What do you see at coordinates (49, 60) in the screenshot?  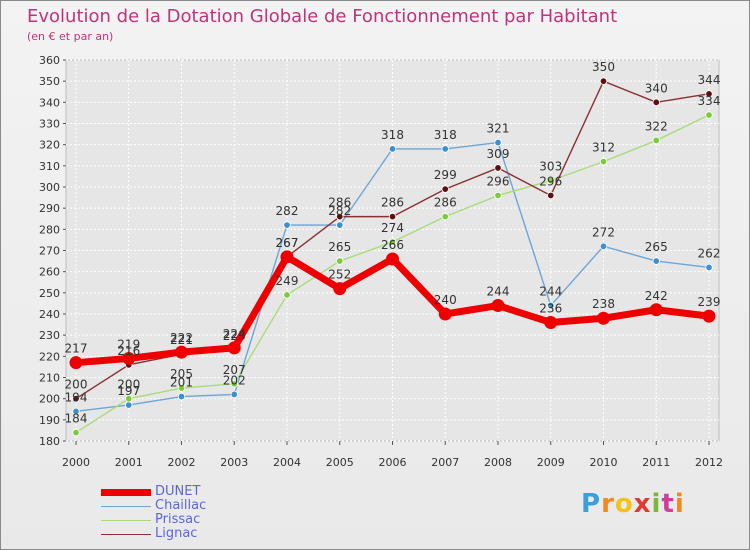 I see `y-tick-label: 360` at bounding box center [49, 60].